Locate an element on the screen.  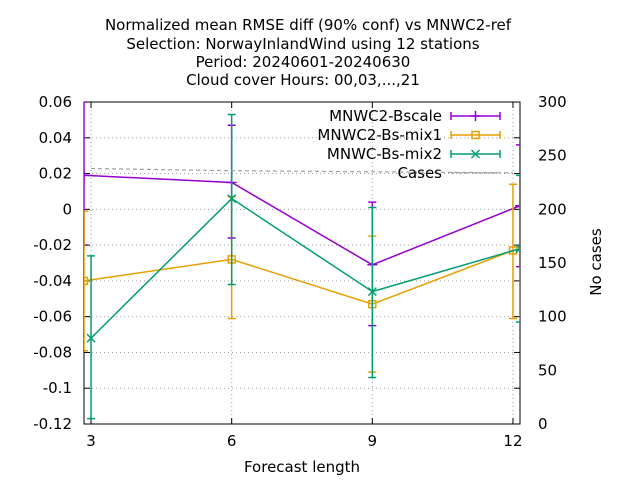
title-line: Period: 20240601-20240630 is located at coordinates (303, 62).